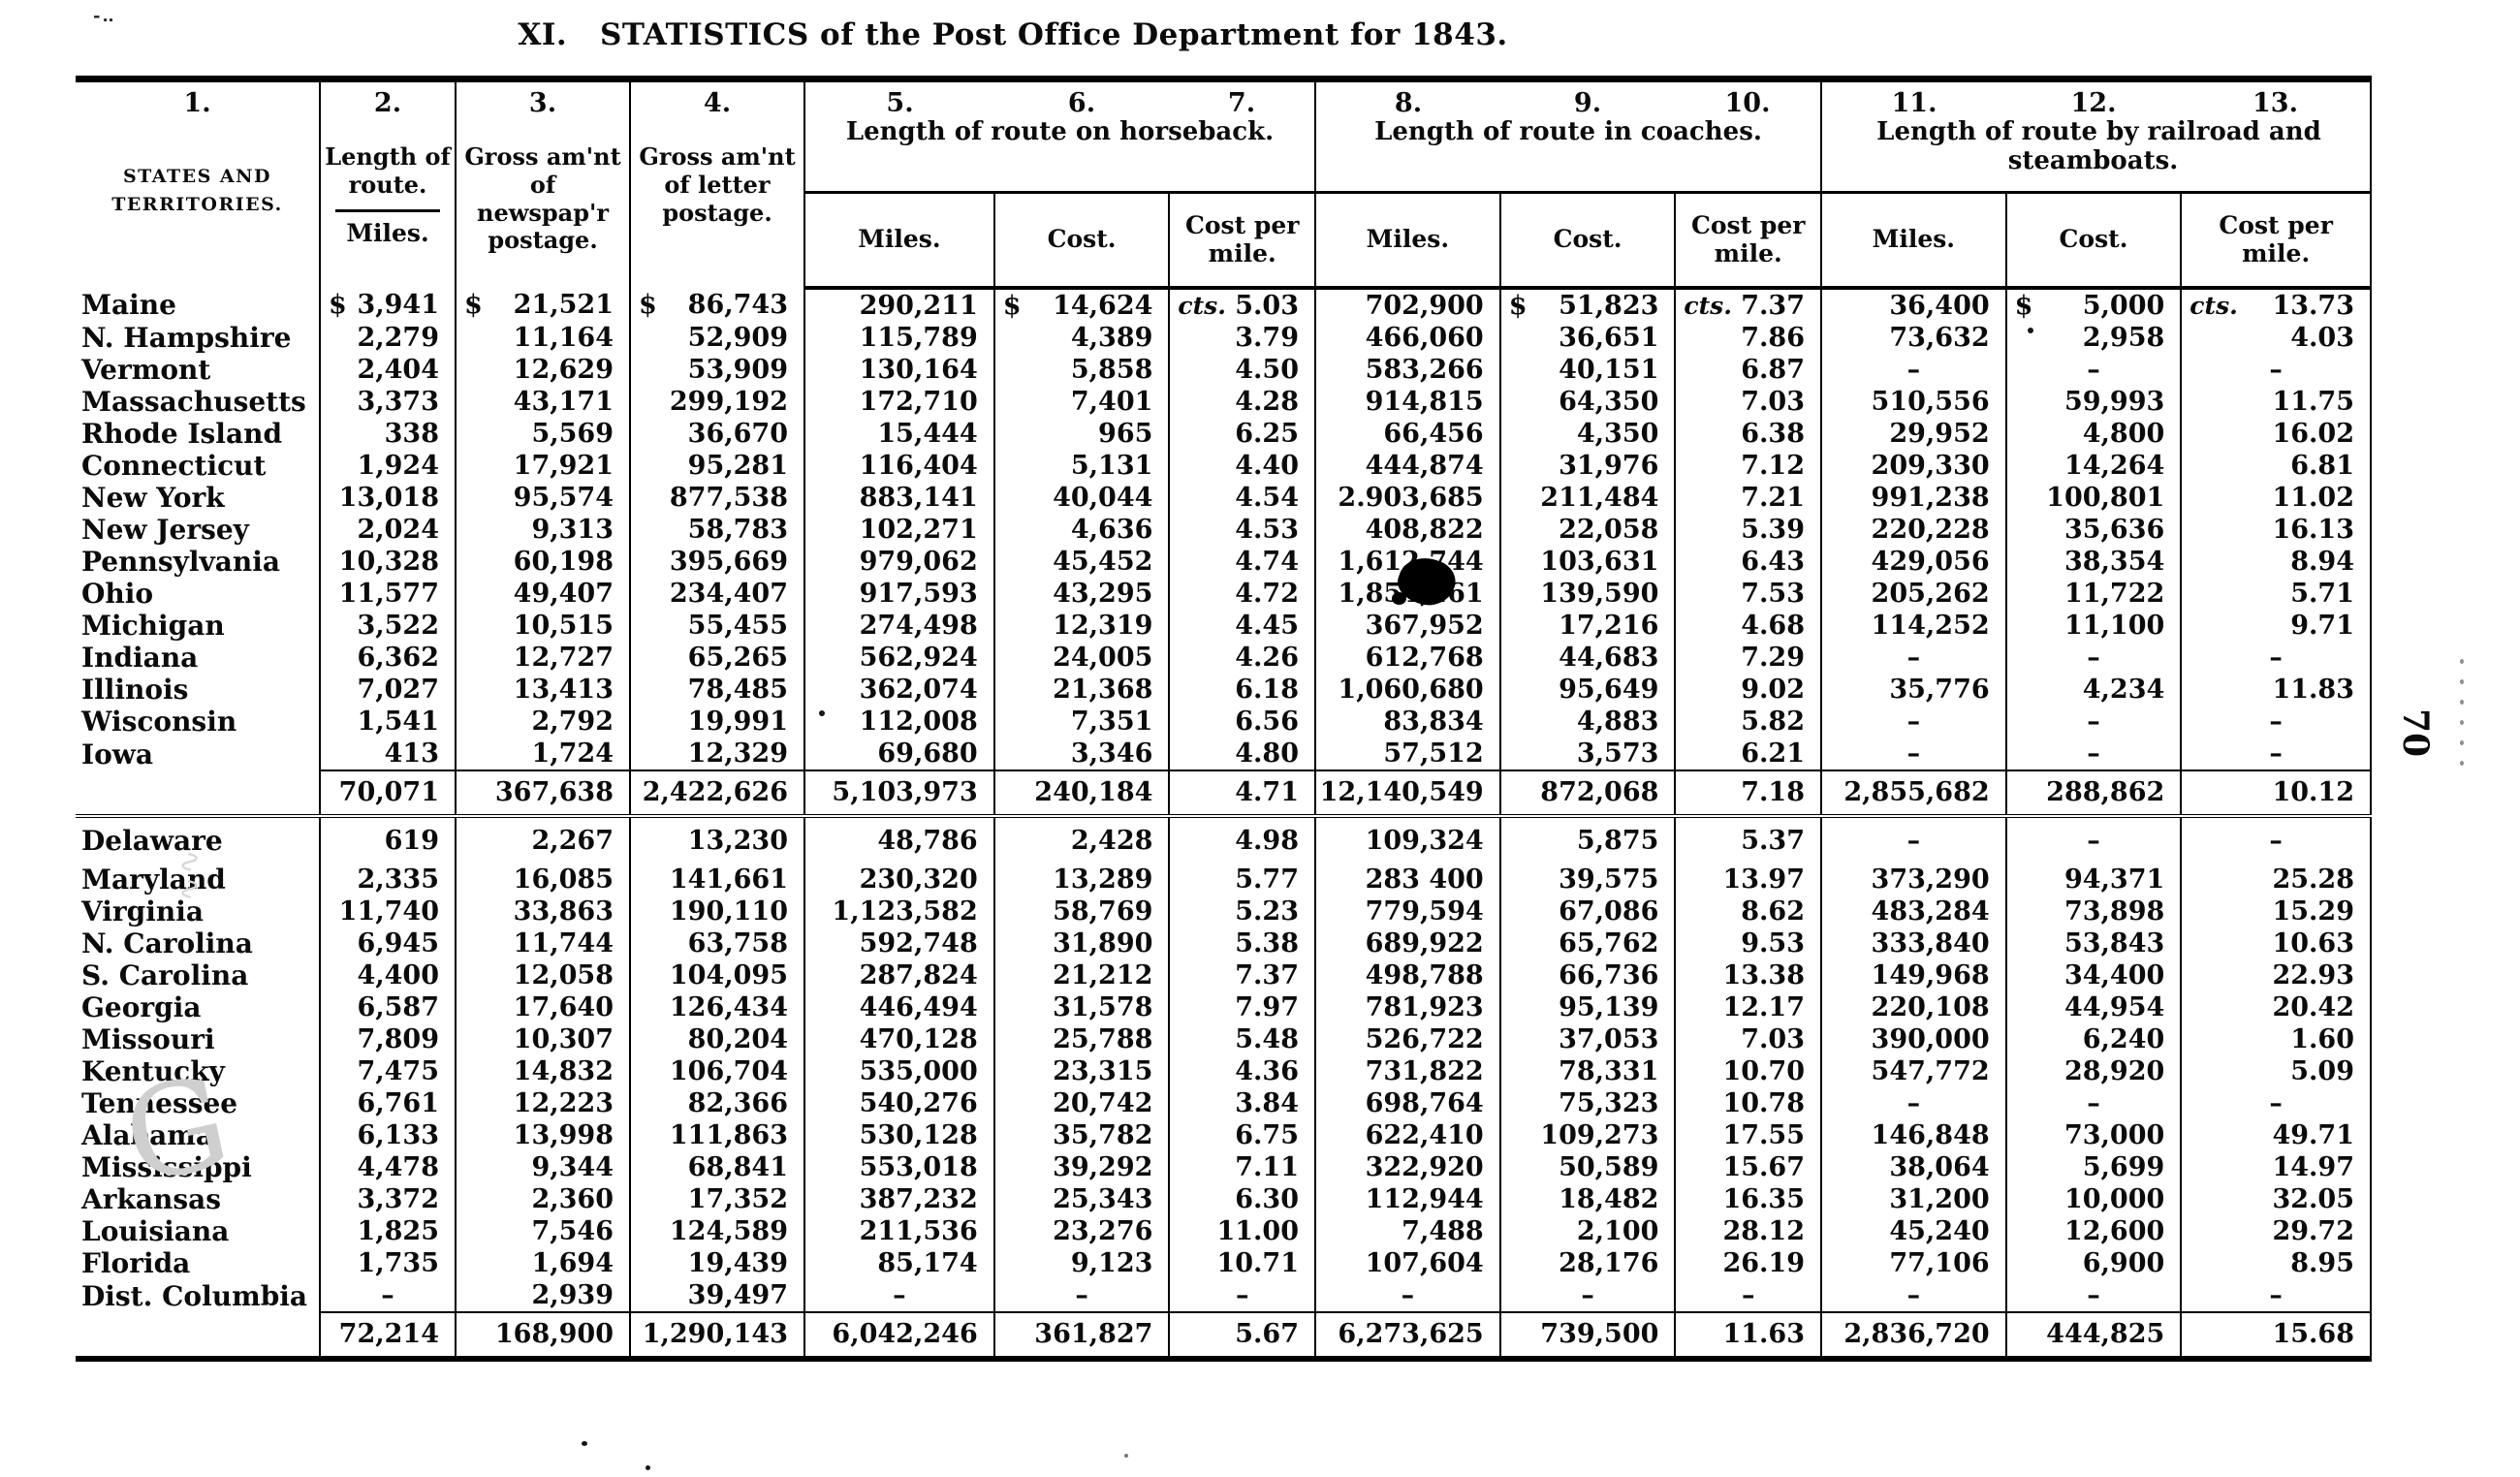 This screenshot has width=2520, height=1477. Describe the element at coordinates (1407, 943) in the screenshot. I see `value-cell: 689,922` at that location.